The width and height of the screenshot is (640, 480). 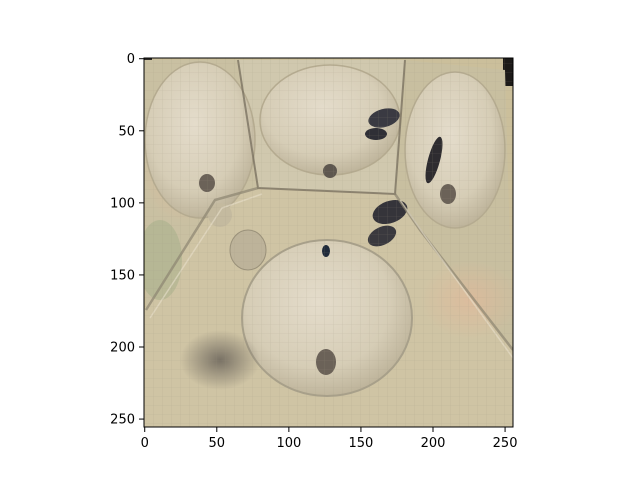 What do you see at coordinates (145, 443) in the screenshot?
I see `x-tick-label: 0` at bounding box center [145, 443].